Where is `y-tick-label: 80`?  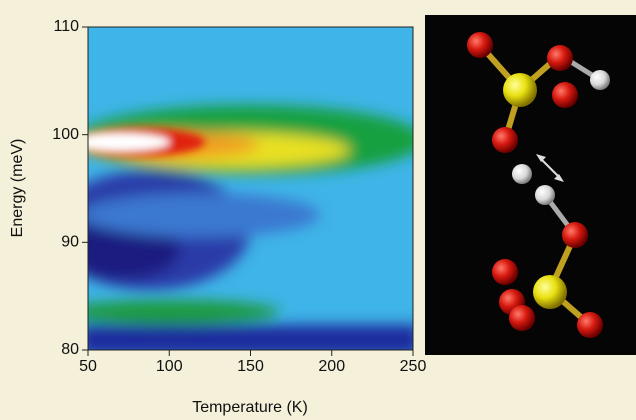 y-tick-label: 80 is located at coordinates (70, 349).